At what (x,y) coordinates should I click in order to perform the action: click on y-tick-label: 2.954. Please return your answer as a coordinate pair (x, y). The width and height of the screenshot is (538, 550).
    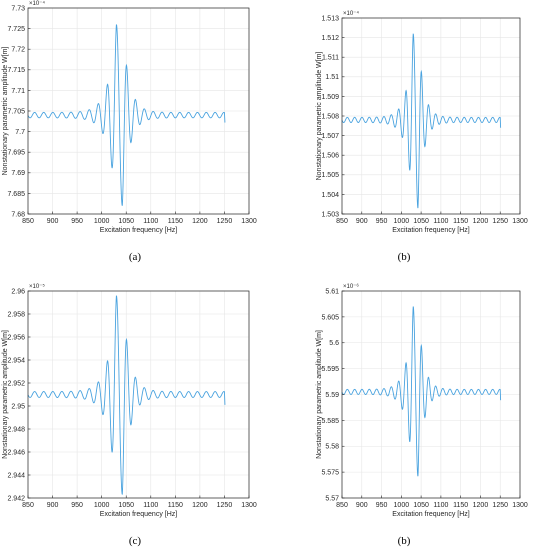
    Looking at the image, I should click on (16, 360).